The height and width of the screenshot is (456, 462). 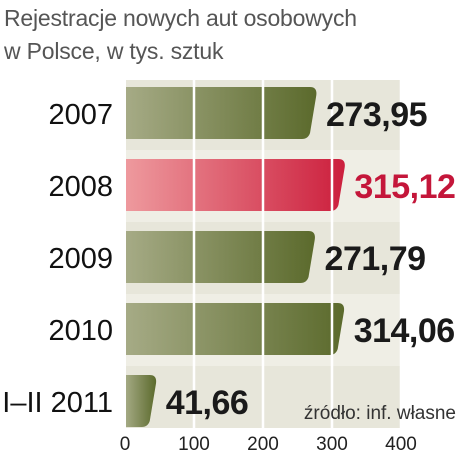 What do you see at coordinates (80, 259) in the screenshot?
I see `category-label: 2009` at bounding box center [80, 259].